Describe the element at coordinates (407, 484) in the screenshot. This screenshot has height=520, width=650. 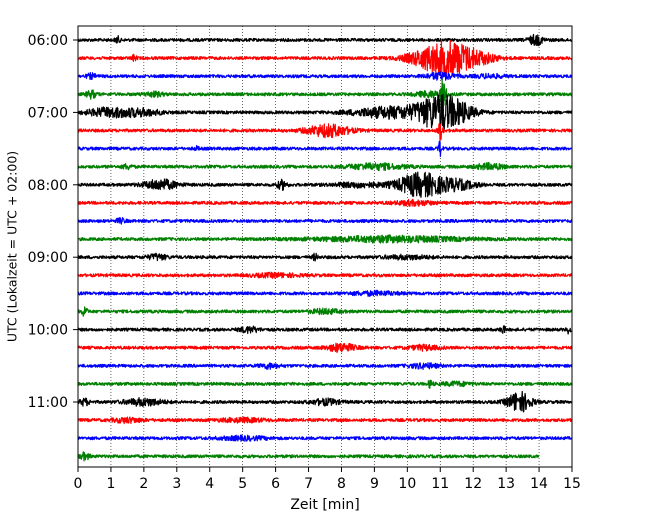
I see `x-tick-label-10: 10` at that location.